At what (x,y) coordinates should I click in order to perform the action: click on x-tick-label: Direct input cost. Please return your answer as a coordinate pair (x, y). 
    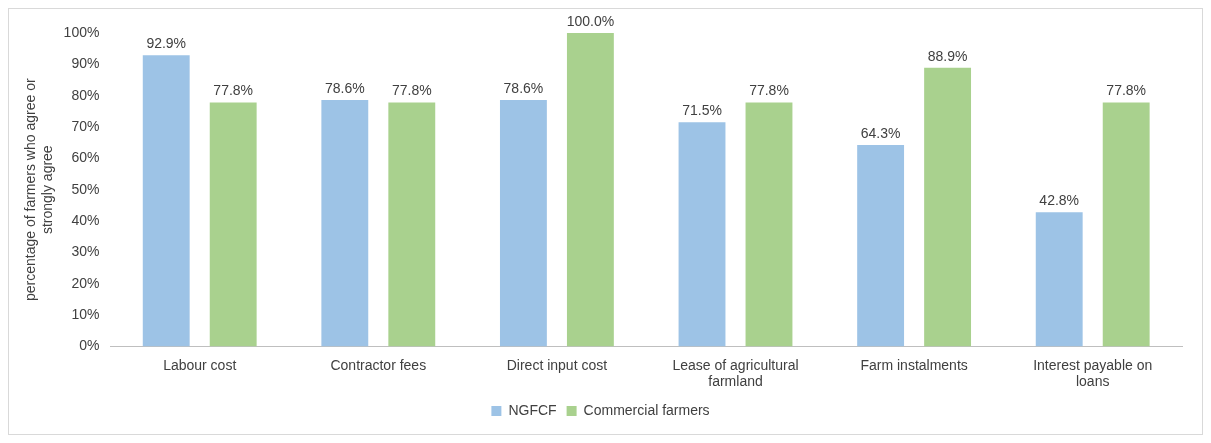
    Looking at the image, I should click on (557, 364).